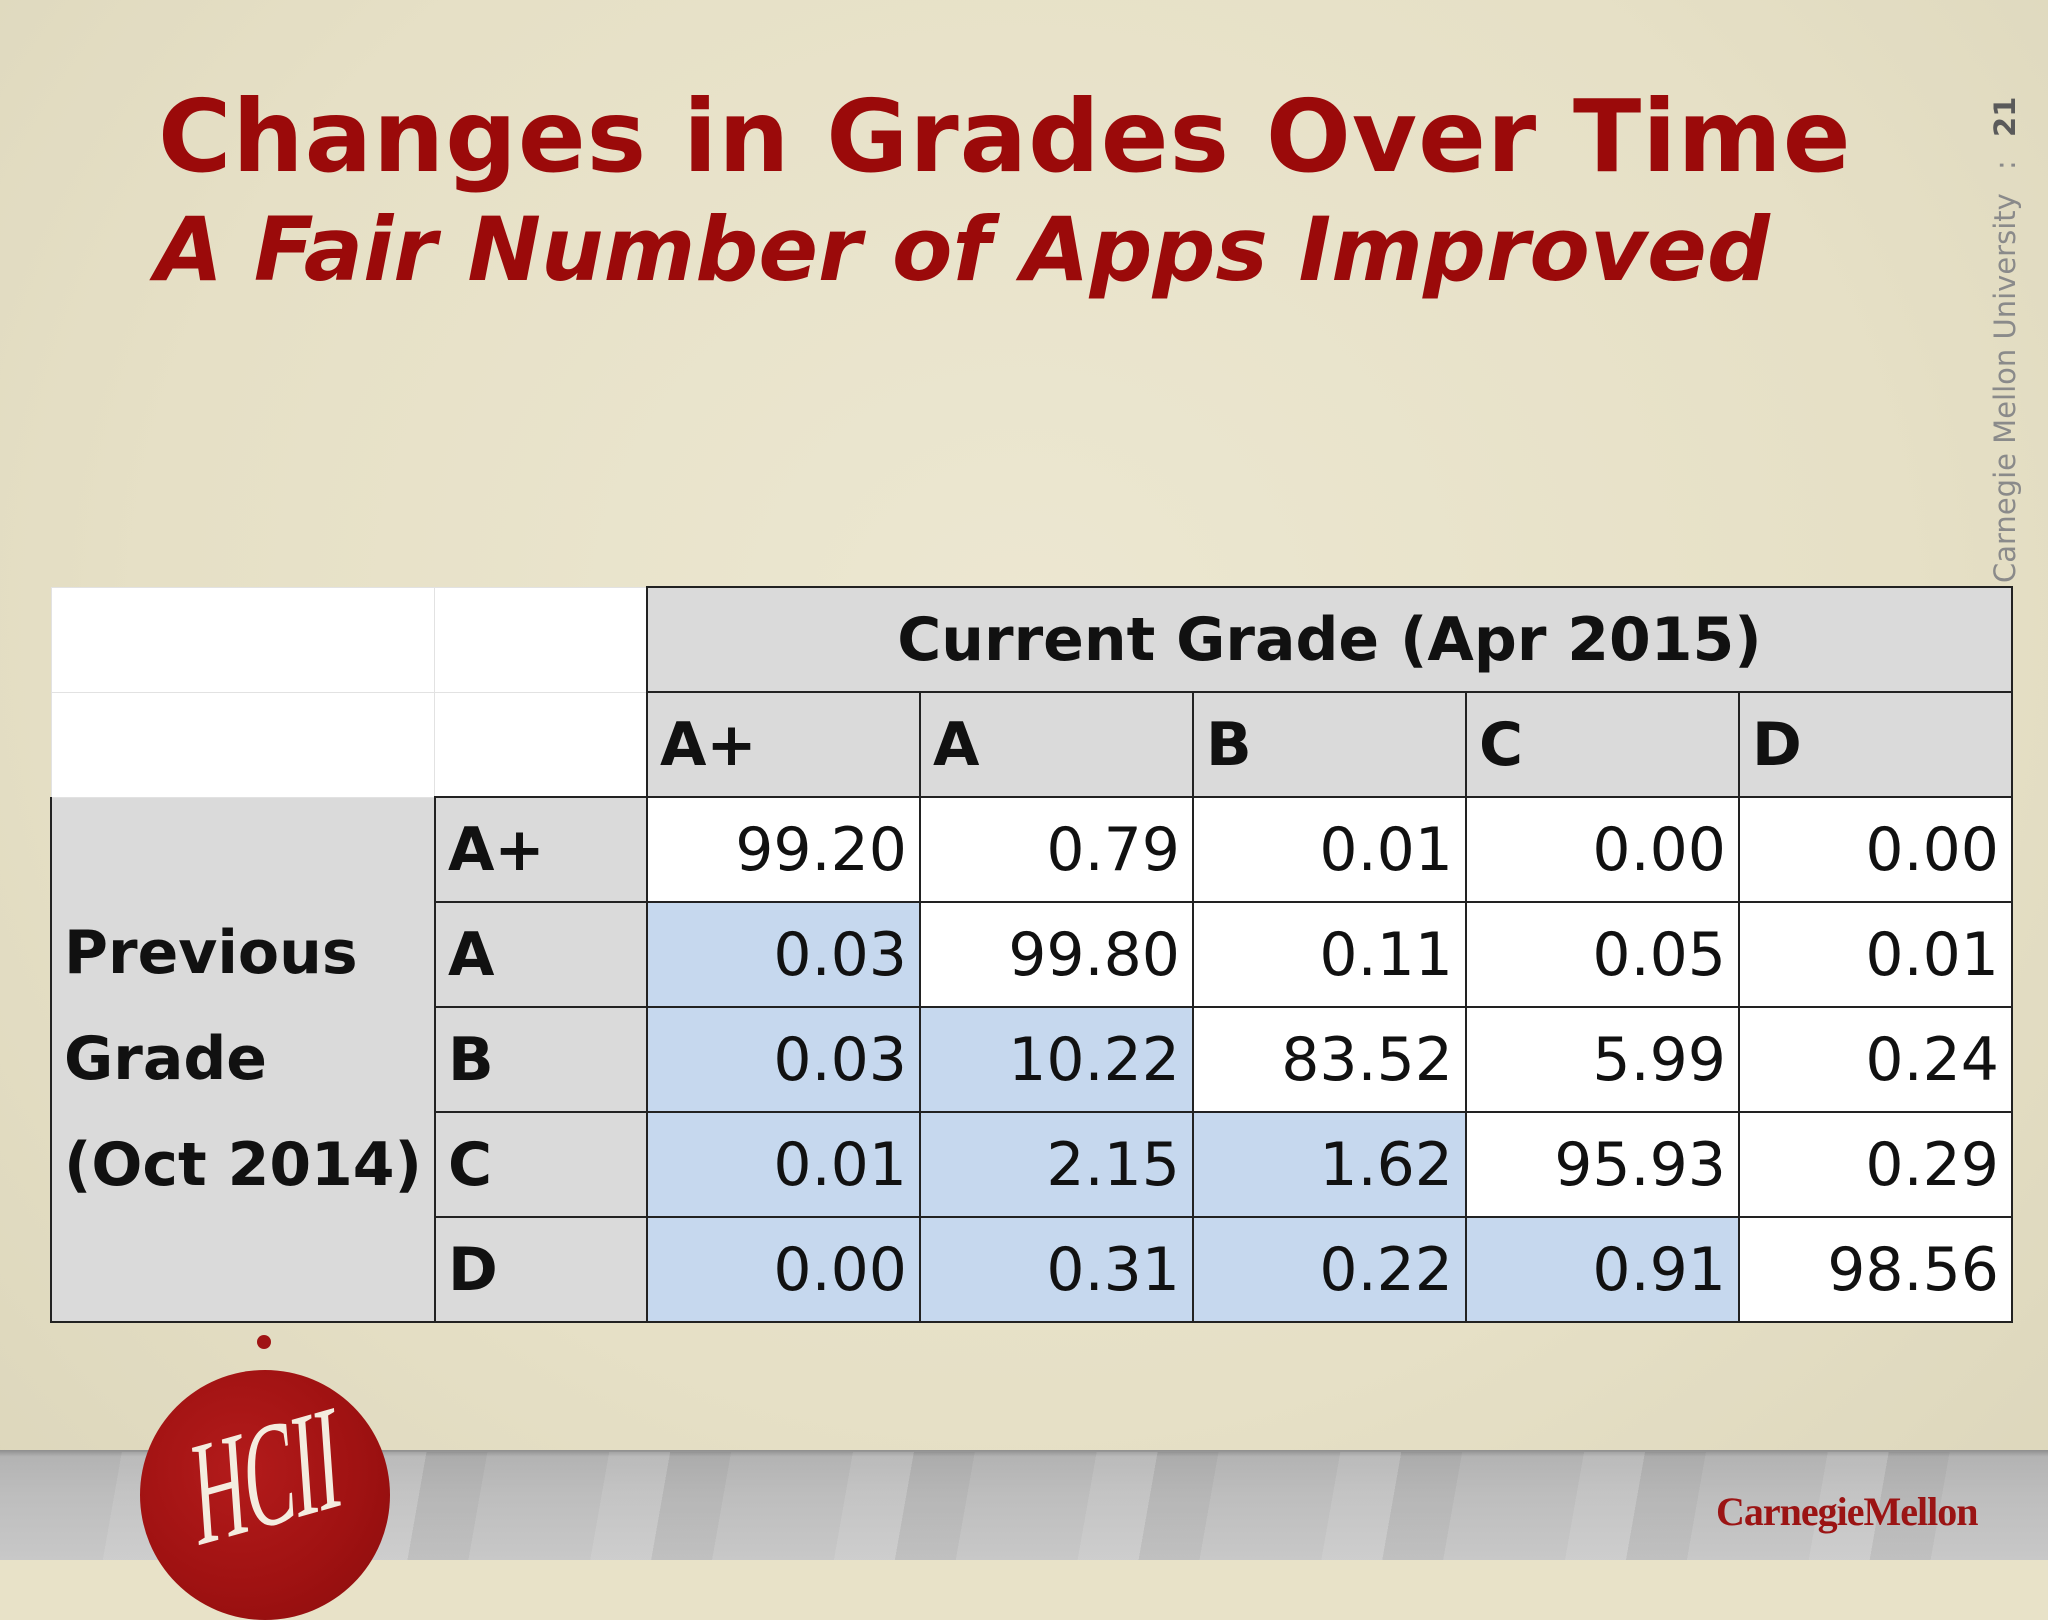 This screenshot has width=2048, height=1620. What do you see at coordinates (1602, 1059) in the screenshot?
I see `table-cell: 5.99` at bounding box center [1602, 1059].